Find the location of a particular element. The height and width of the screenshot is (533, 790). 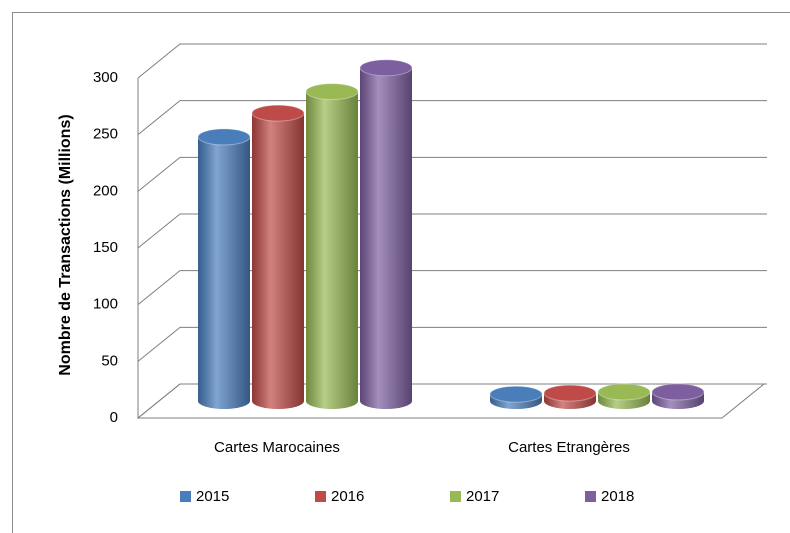

y-tick-label: 200 is located at coordinates (105, 190).